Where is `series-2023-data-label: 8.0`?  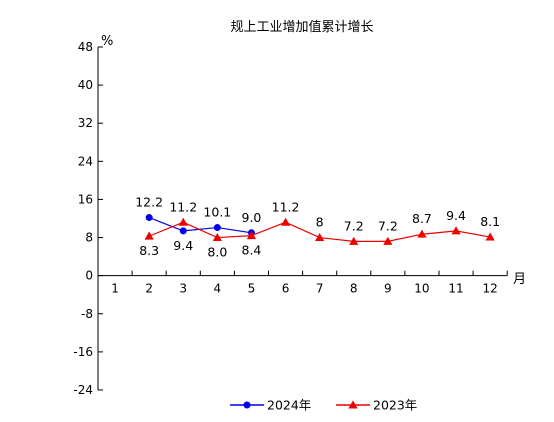 series-2023-data-label: 8.0 is located at coordinates (217, 252).